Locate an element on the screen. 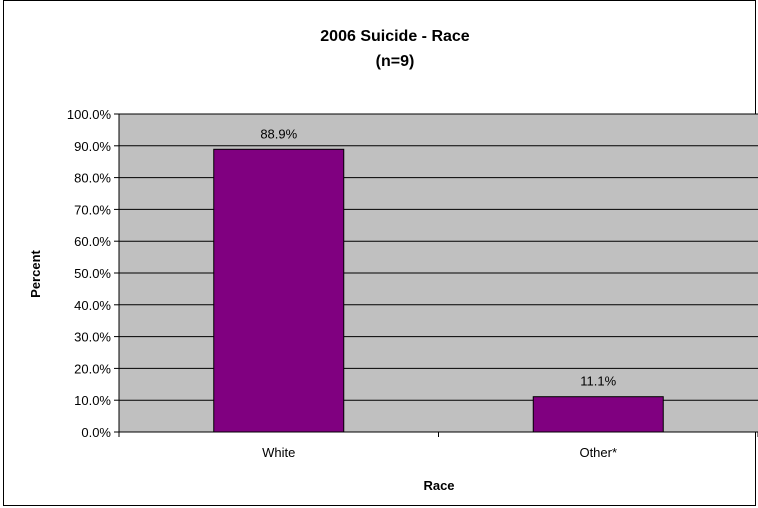 Image resolution: width=758 pixels, height=508 pixels. y-tick-label: 40.0% is located at coordinates (92, 305).